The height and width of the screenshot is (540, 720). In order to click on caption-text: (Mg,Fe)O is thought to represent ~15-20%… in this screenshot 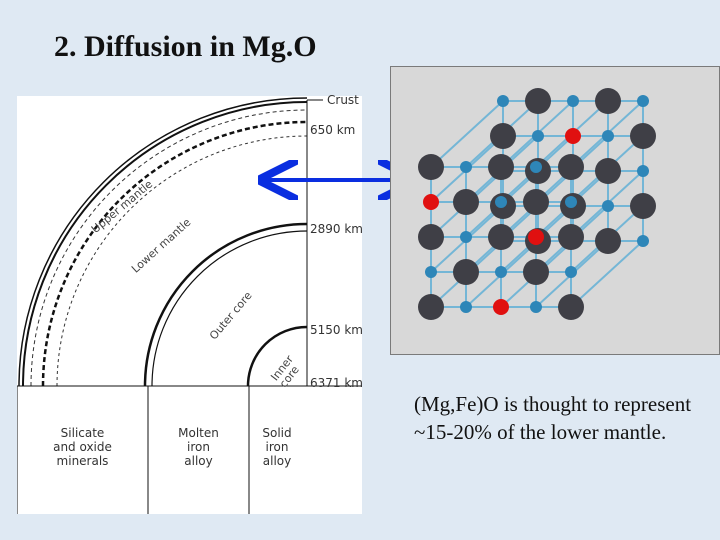, I will do `click(553, 418)`.